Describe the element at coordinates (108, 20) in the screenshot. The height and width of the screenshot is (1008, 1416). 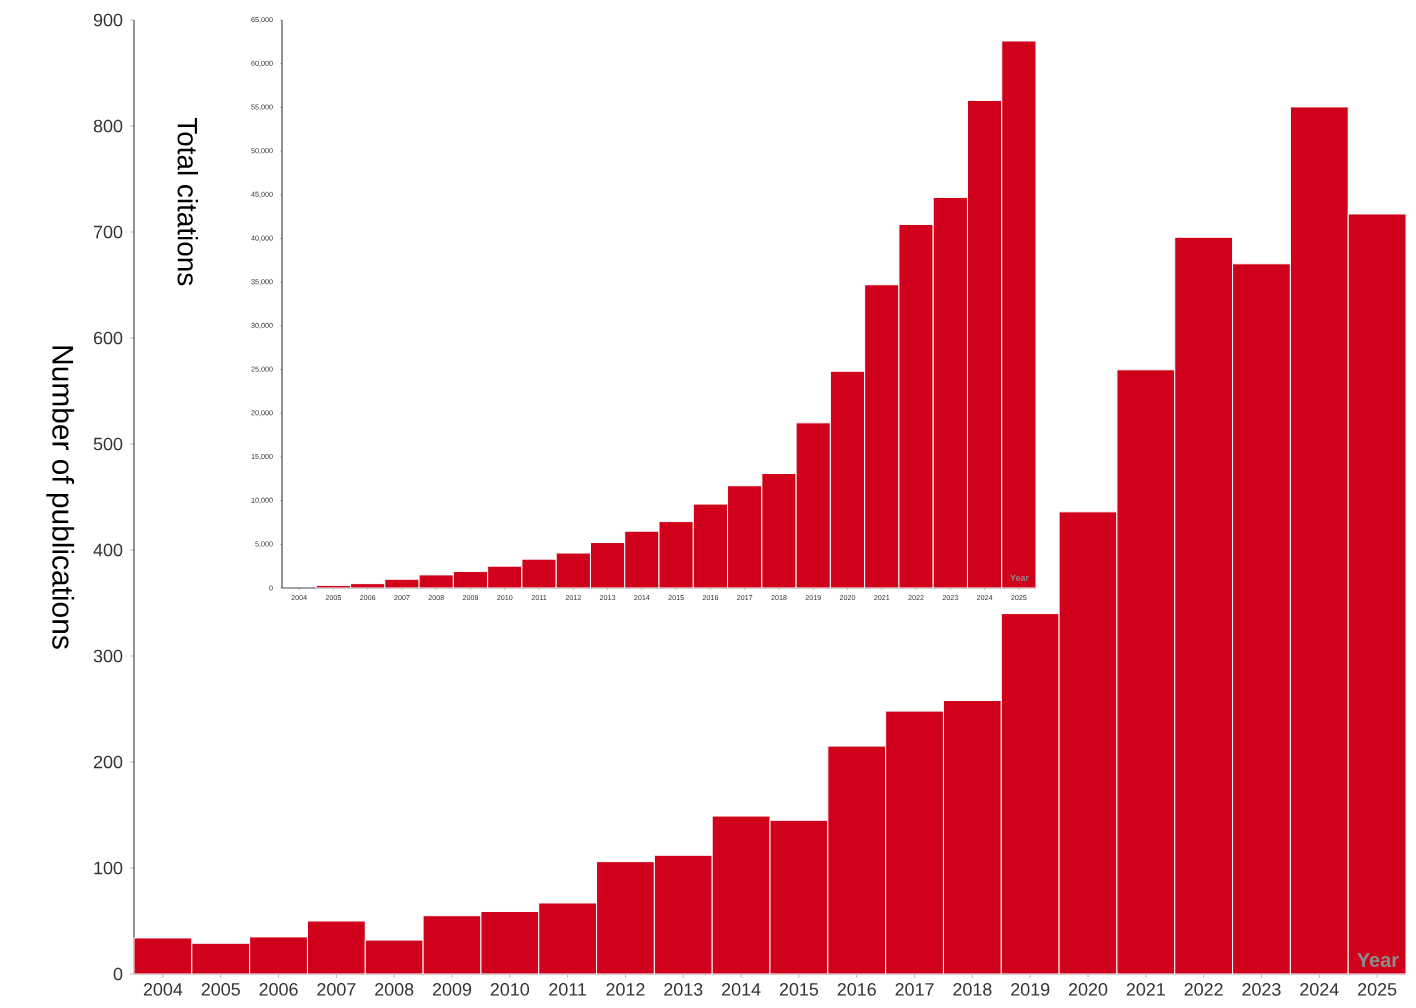
I see `y-tick-label: 900` at that location.